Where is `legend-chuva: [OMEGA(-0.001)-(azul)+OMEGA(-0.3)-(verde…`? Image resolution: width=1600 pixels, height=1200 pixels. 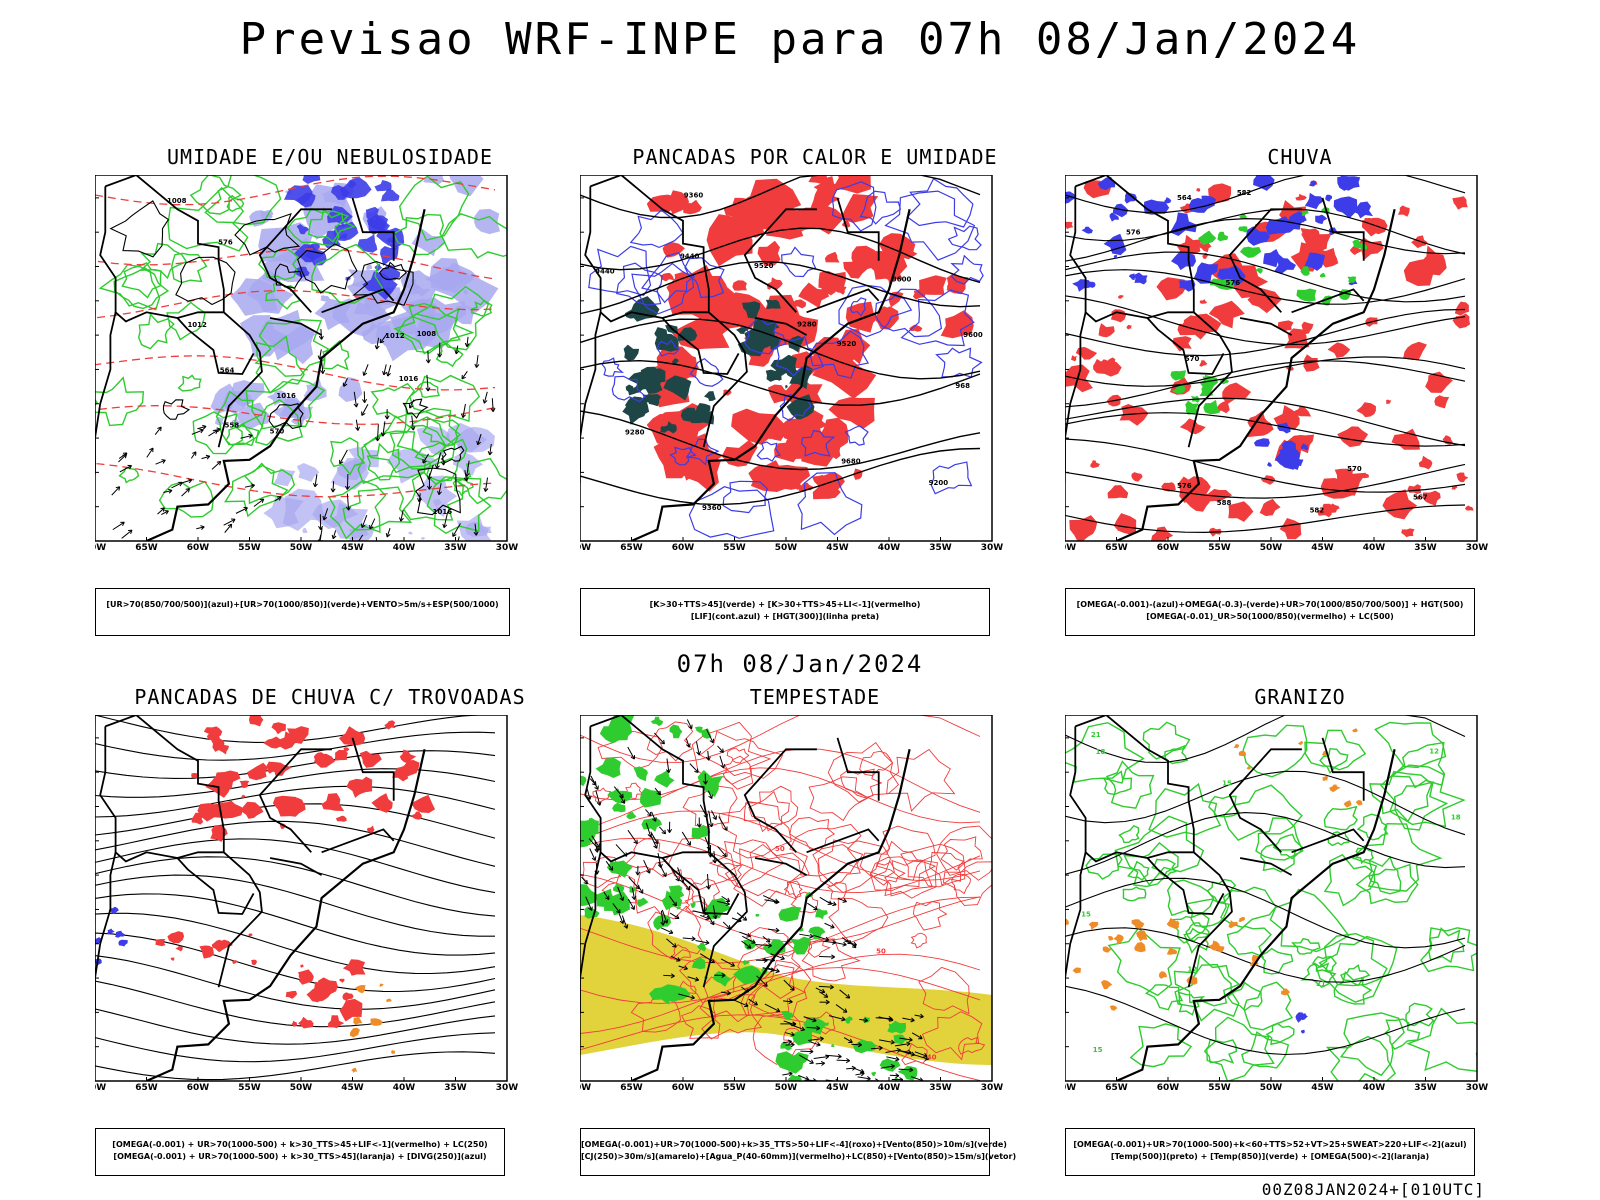 legend-chuva: [OMEGA(-0.001)-(azul)+OMEGA(-0.3)-(verde… is located at coordinates (1270, 612).